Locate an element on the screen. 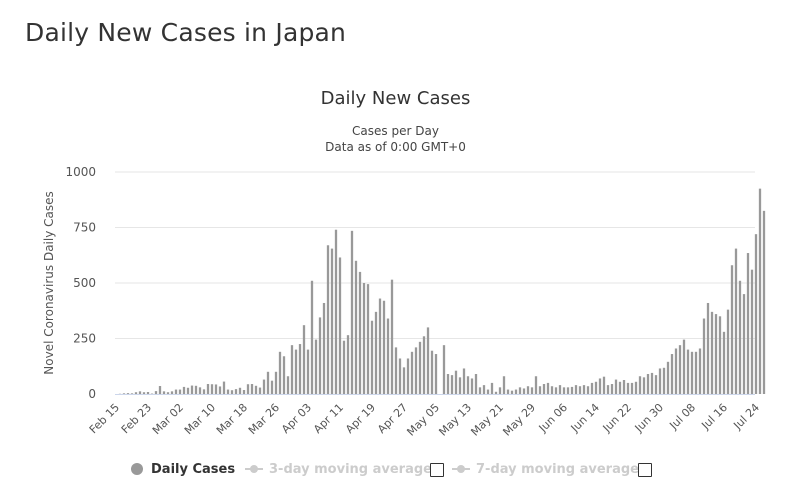 The height and width of the screenshot is (504, 791). legend-item-7-day-moving-average: 7-day moving average is located at coordinates (545, 469).